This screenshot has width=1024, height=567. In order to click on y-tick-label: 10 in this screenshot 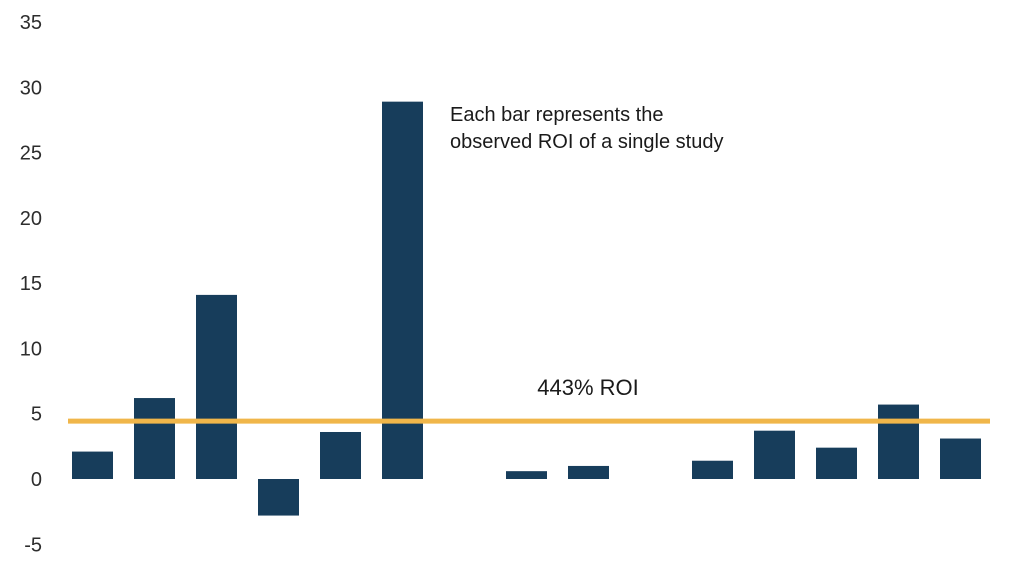, I will do `click(31, 349)`.